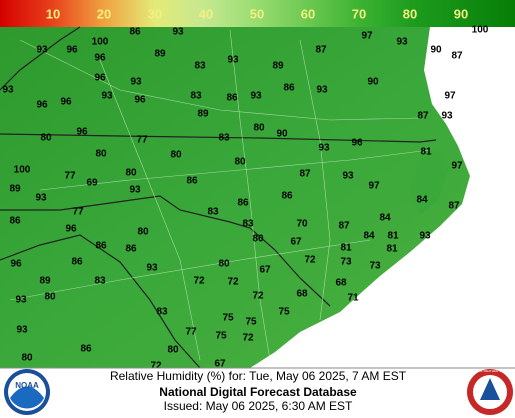 The height and width of the screenshot is (418, 515). I want to click on legend-label: 80, so click(410, 13).